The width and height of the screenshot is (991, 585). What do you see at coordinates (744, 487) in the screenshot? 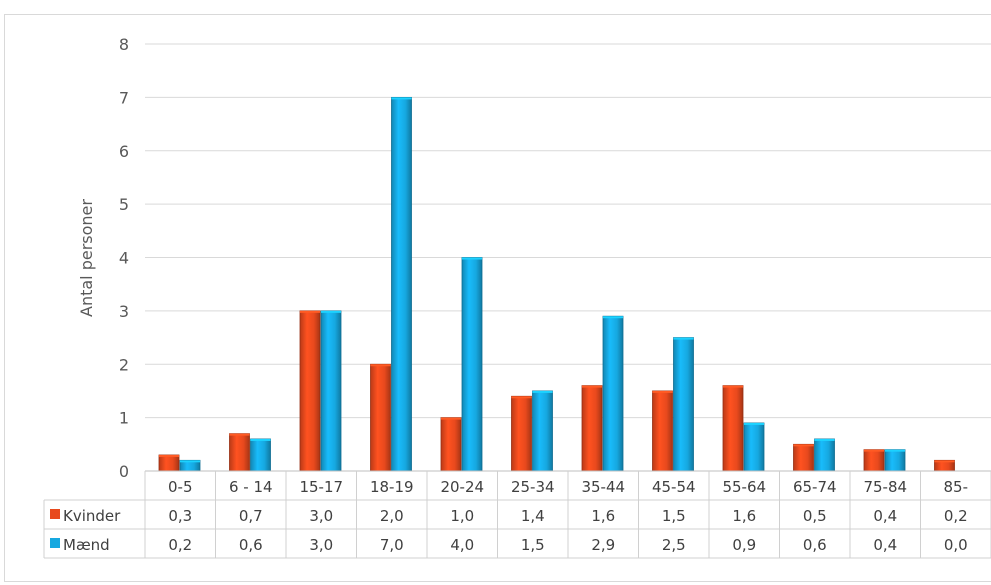
I see `x-category-label: 55-64` at bounding box center [744, 487].